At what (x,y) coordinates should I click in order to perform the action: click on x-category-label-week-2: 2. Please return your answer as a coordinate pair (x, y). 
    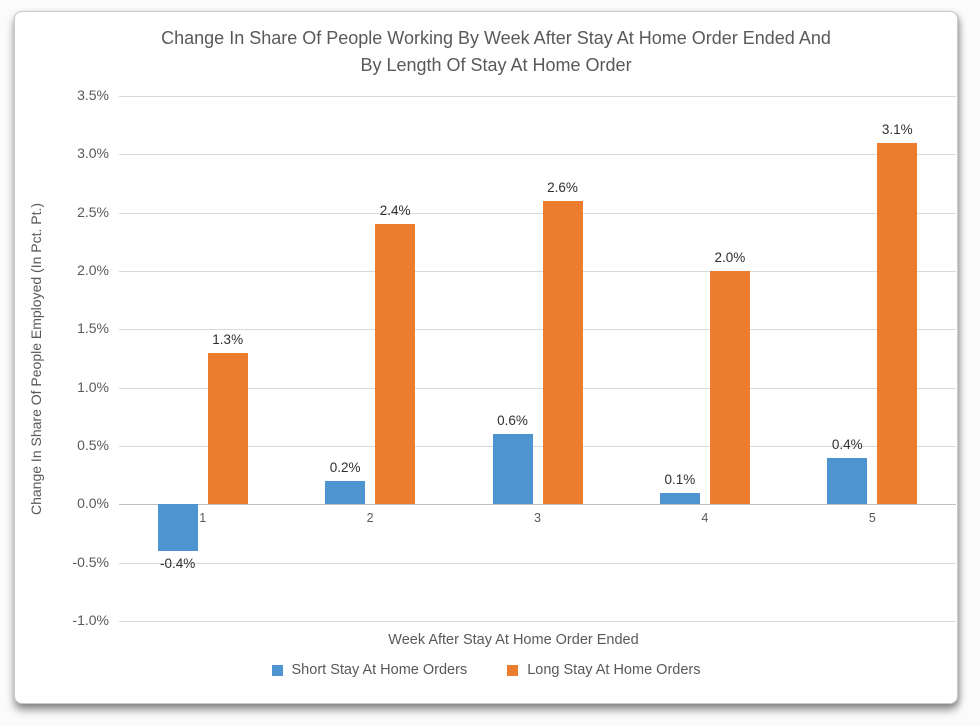
    Looking at the image, I should click on (370, 518).